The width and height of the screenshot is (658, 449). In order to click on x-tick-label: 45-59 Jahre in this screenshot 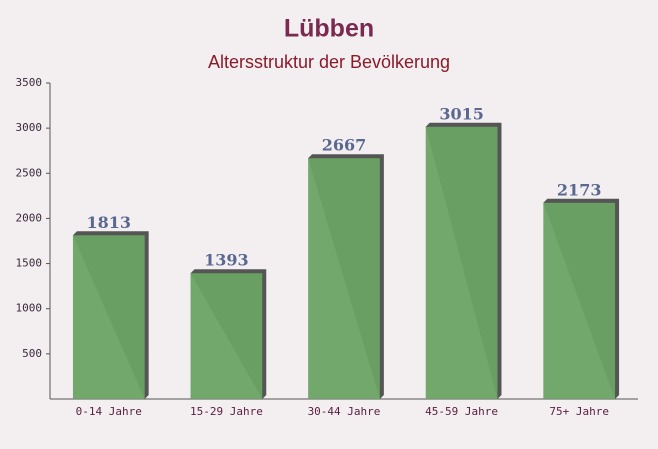, I will do `click(461, 411)`.